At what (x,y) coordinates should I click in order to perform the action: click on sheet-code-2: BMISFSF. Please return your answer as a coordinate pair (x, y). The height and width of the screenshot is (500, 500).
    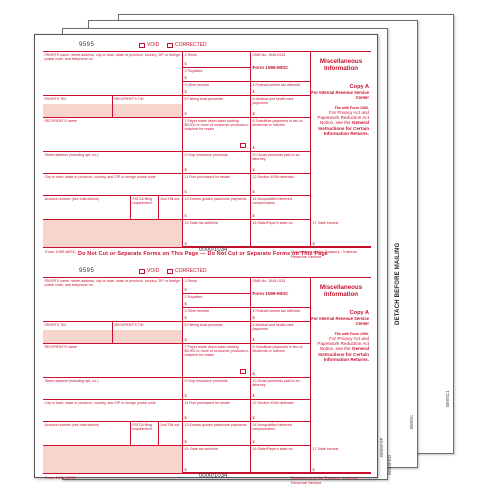
    Looking at the image, I should click on (381, 447).